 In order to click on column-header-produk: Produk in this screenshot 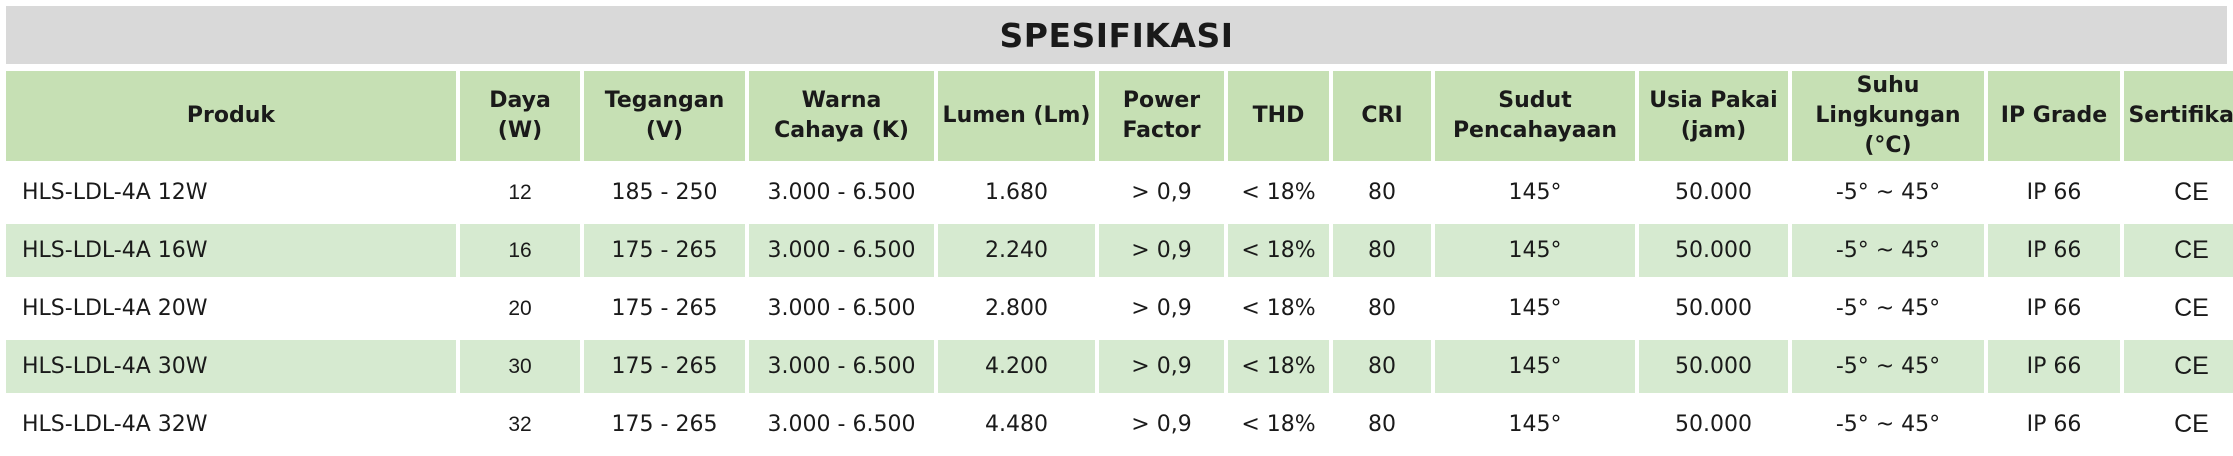, I will do `click(231, 116)`.